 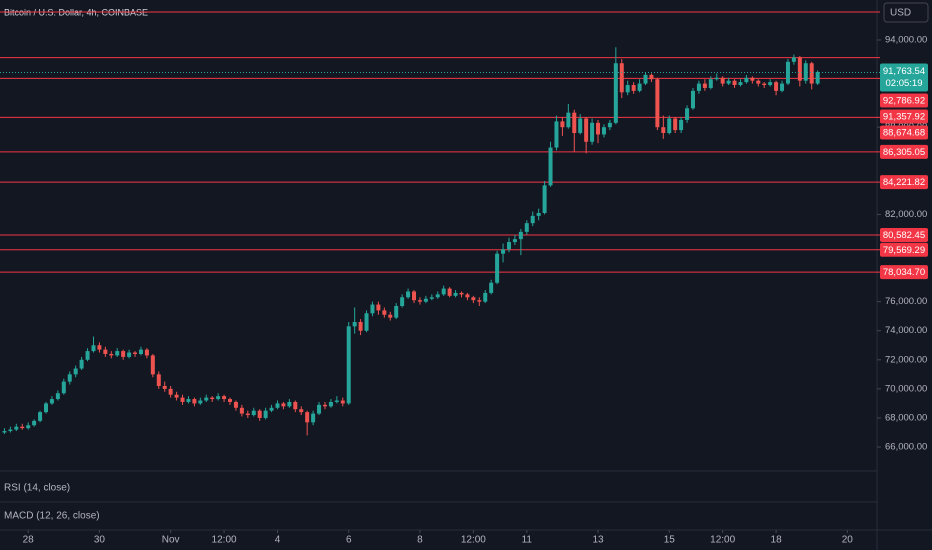 What do you see at coordinates (900, 13) in the screenshot?
I see `currency: USD` at bounding box center [900, 13].